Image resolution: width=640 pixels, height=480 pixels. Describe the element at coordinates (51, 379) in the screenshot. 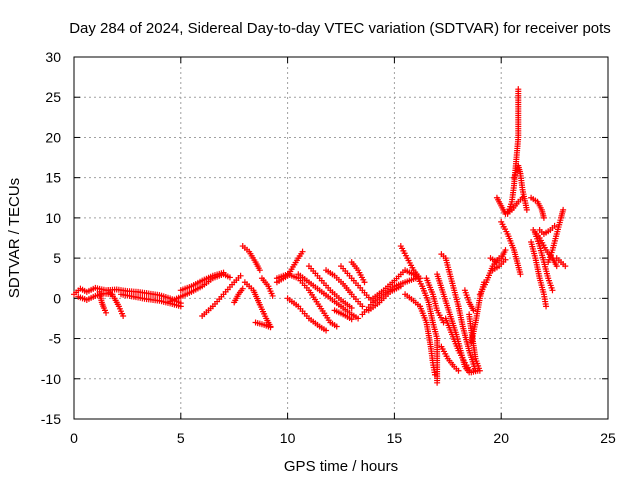

I see `y-tick-label: -10` at that location.